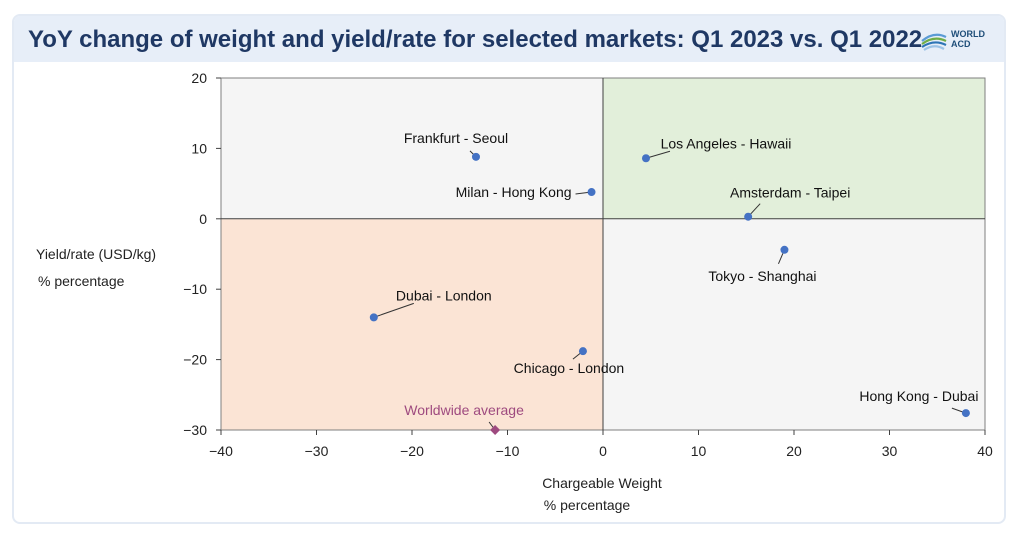 This screenshot has width=1024, height=537. What do you see at coordinates (968, 34) in the screenshot?
I see `logo-text-line-1: WORLD` at bounding box center [968, 34].